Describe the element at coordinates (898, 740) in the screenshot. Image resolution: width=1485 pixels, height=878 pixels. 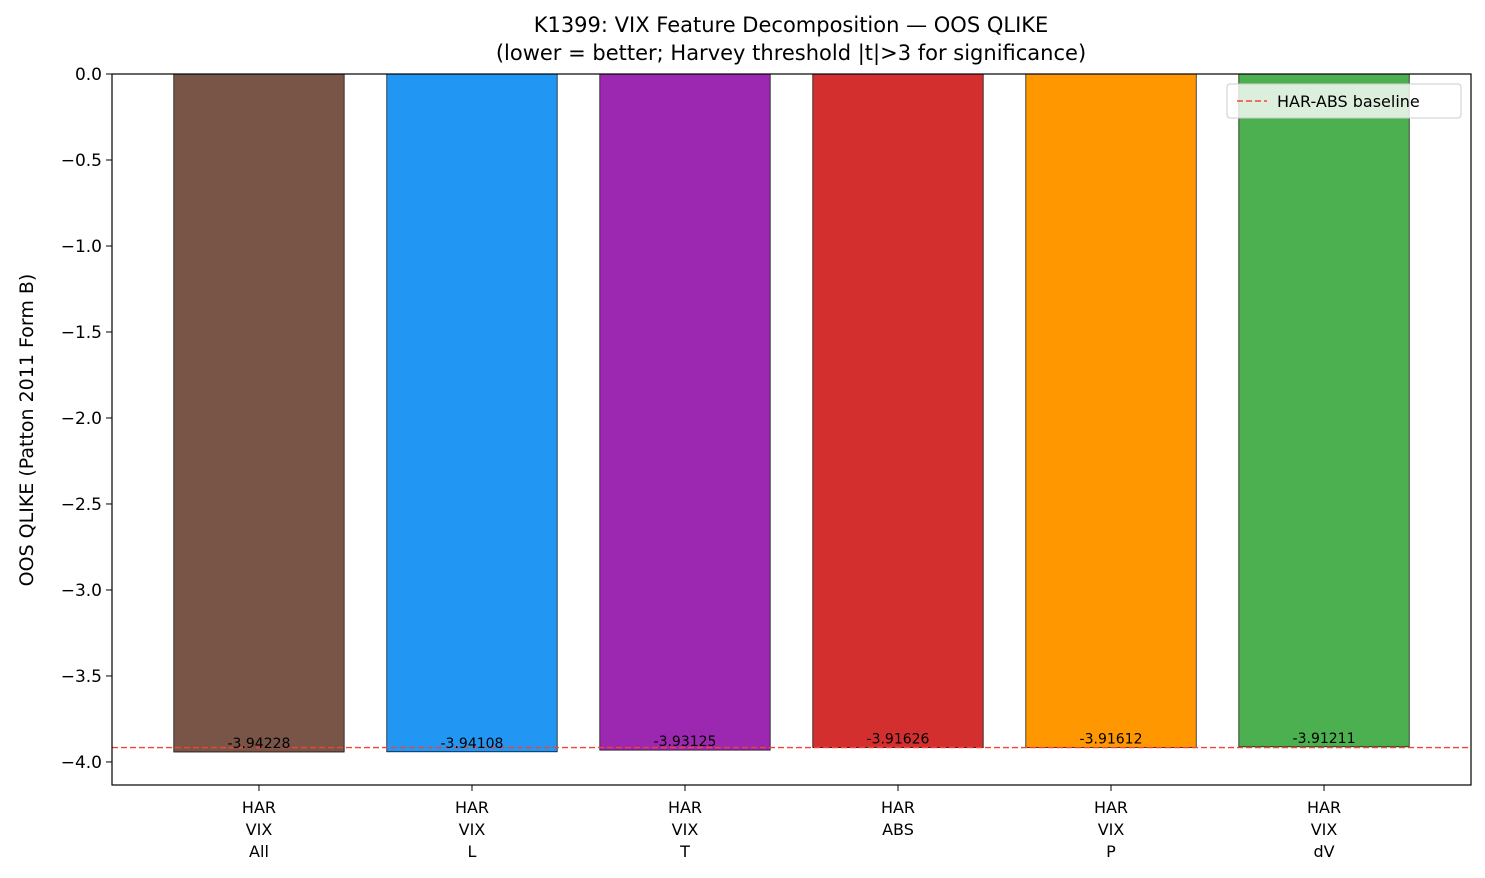
I see `value-label: -3.91626` at that location.